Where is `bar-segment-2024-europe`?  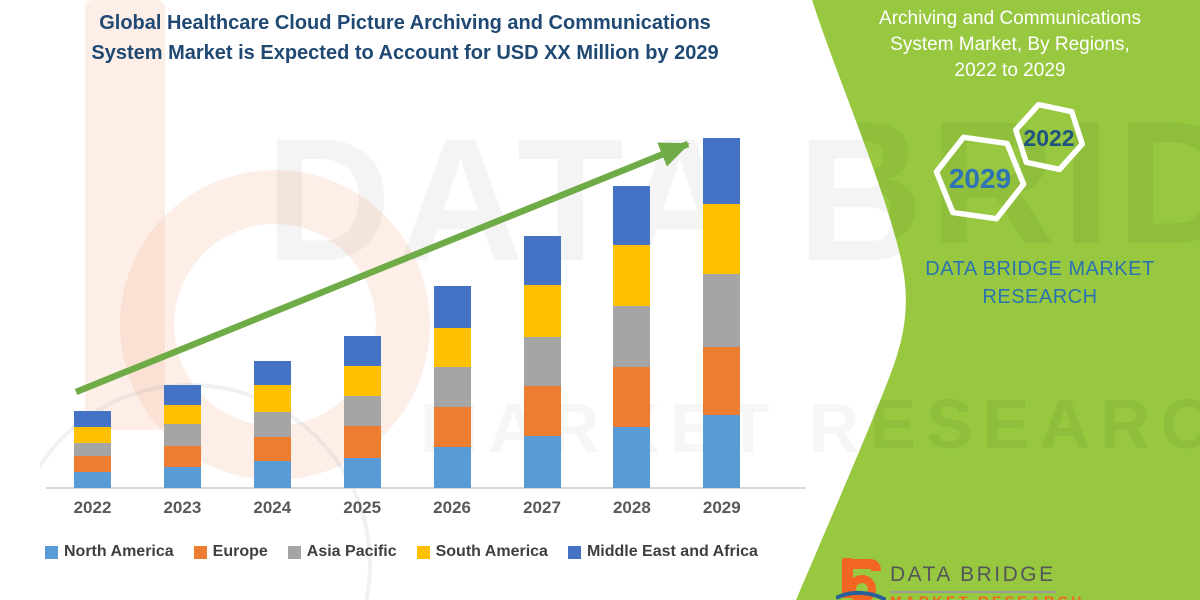
bar-segment-2024-europe is located at coordinates (272, 449).